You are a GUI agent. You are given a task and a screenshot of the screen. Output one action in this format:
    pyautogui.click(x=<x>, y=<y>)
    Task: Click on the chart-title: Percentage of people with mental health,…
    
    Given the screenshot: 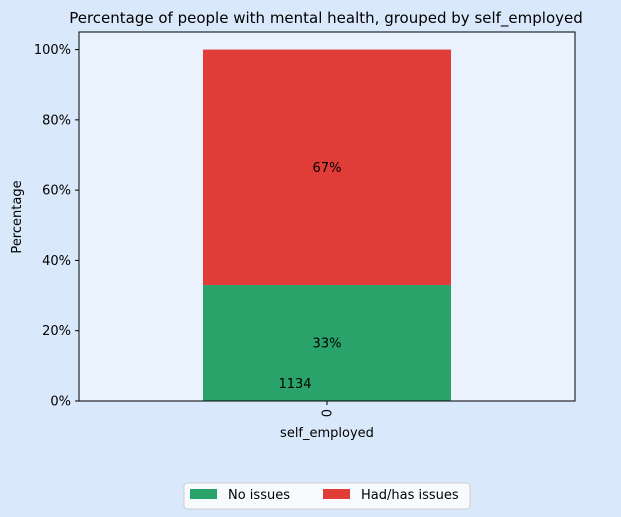 What is the action you would take?
    pyautogui.click(x=326, y=18)
    